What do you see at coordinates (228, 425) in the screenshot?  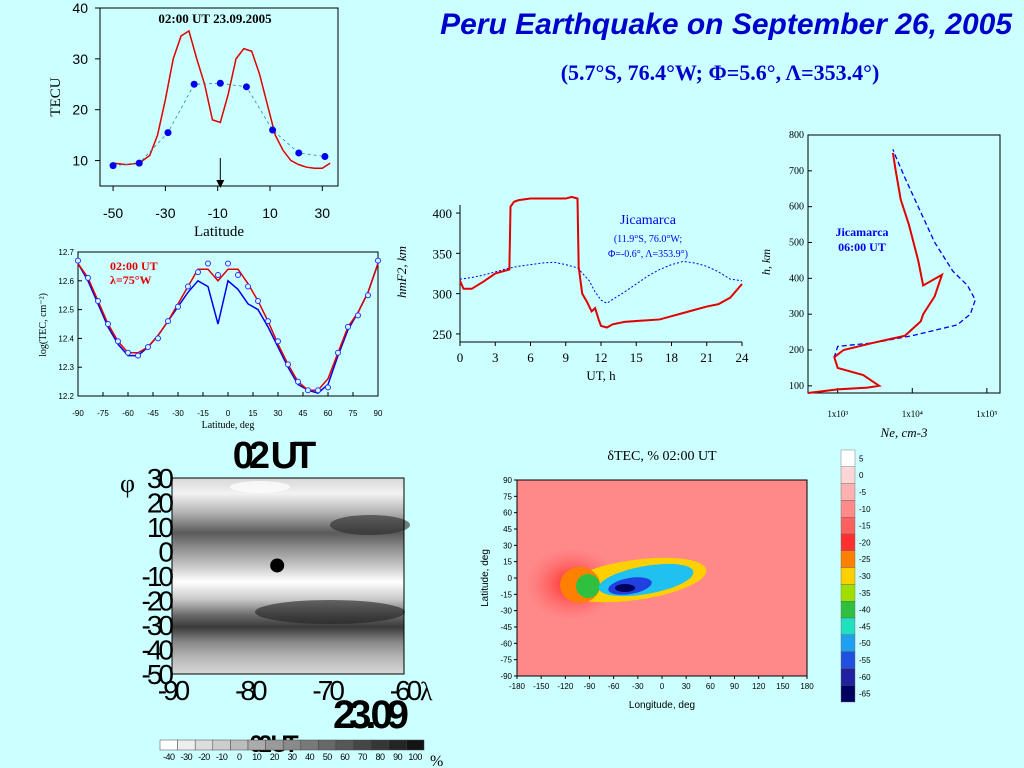 I see `x-axis-label: Latitude, deg` at bounding box center [228, 425].